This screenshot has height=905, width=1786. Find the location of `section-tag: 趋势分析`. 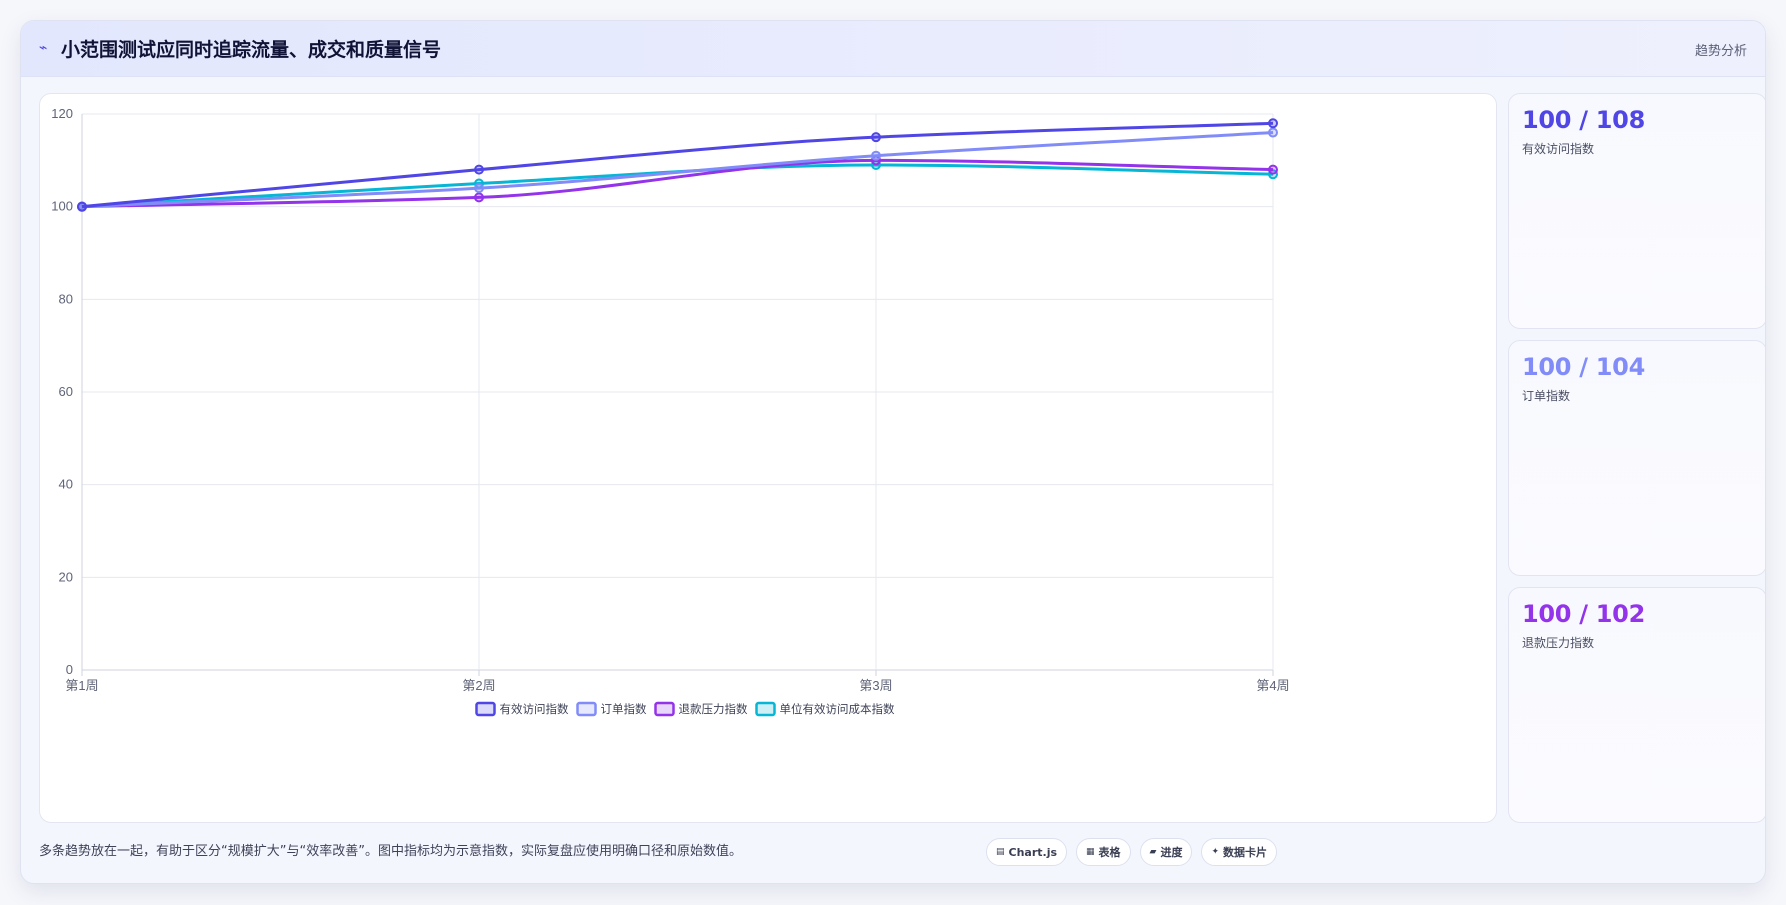

section-tag: 趋势分析 is located at coordinates (1720, 51).